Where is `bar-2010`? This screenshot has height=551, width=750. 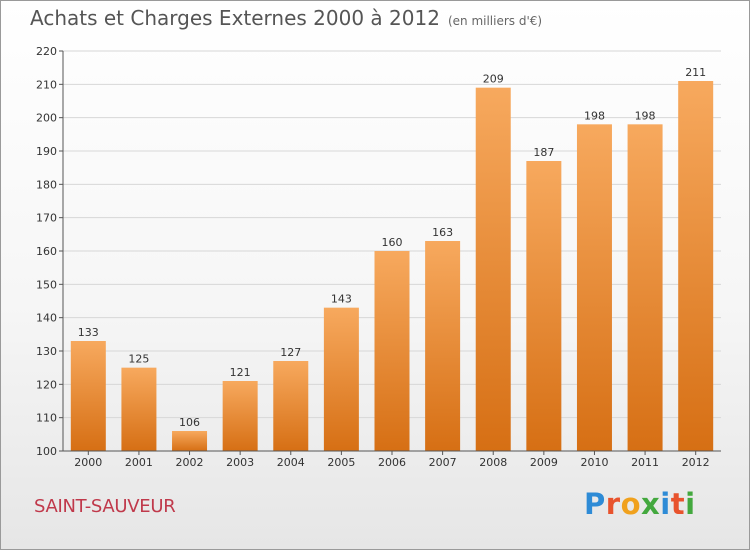
bar-2010 is located at coordinates (594, 287).